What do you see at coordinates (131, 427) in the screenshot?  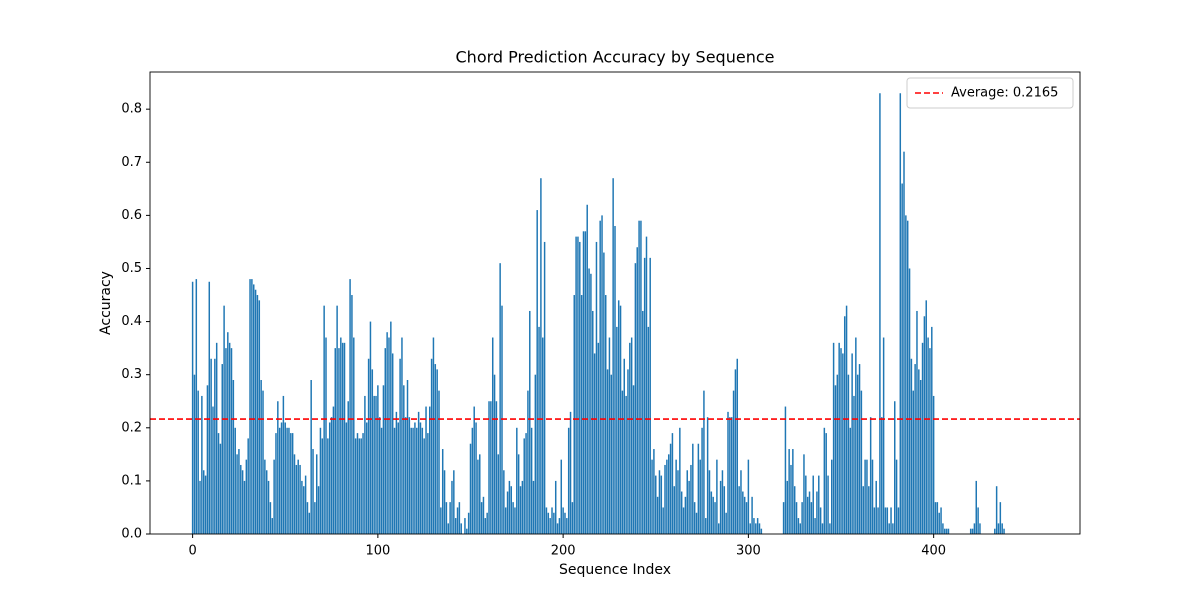 I see `y-tick-label: 0.2` at bounding box center [131, 427].